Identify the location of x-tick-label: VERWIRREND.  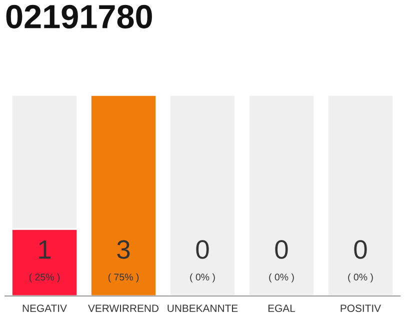
(123, 308).